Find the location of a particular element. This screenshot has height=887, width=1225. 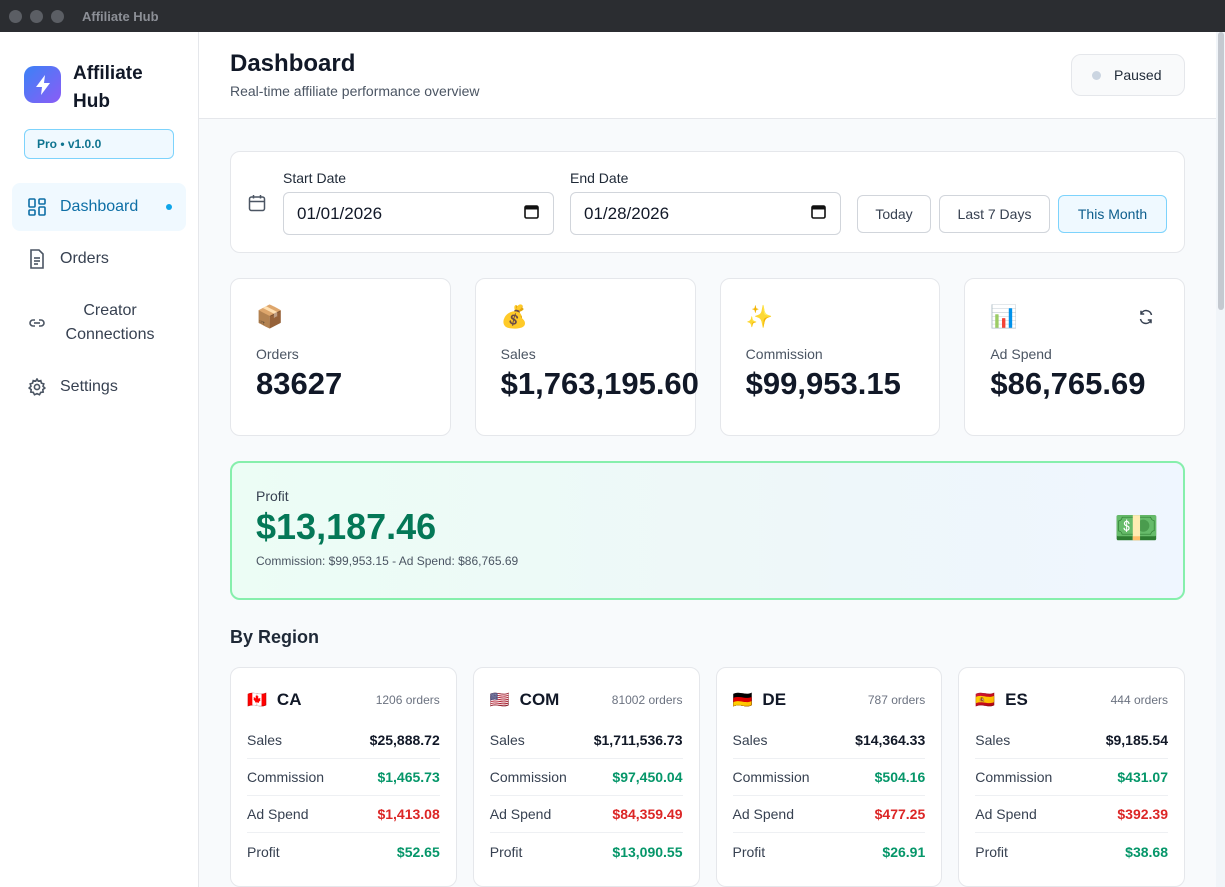

calendar-icon is located at coordinates (257, 205).